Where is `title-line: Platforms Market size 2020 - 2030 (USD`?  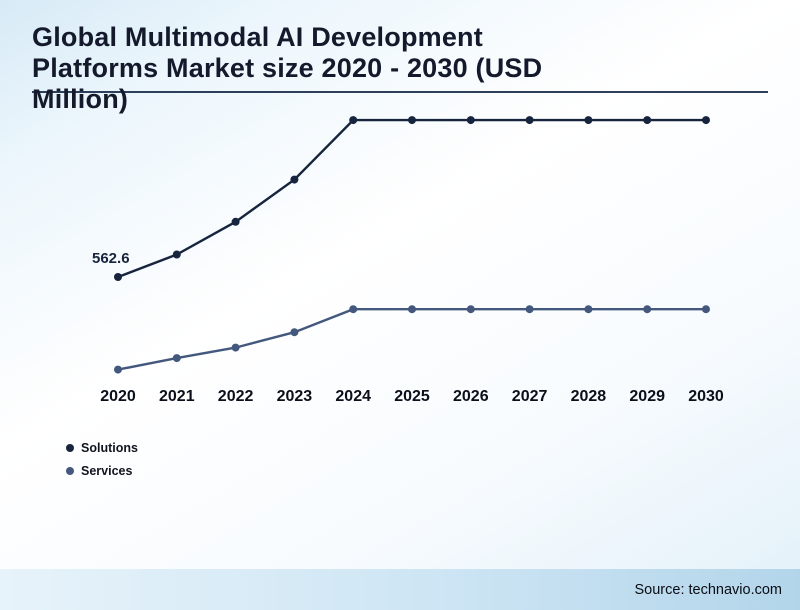
title-line: Platforms Market size 2020 - 2030 (USD is located at coordinates (287, 67).